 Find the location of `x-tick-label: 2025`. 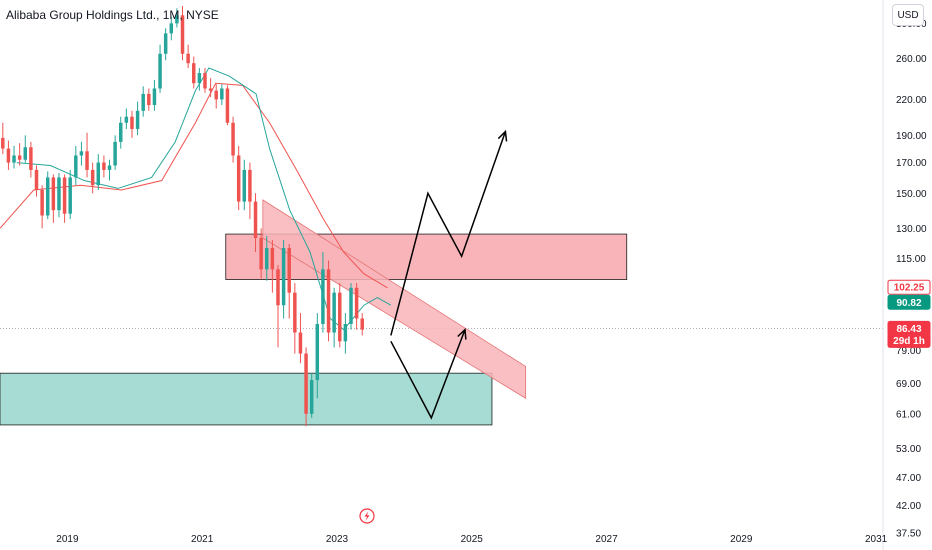

x-tick-label: 2025 is located at coordinates (472, 539).